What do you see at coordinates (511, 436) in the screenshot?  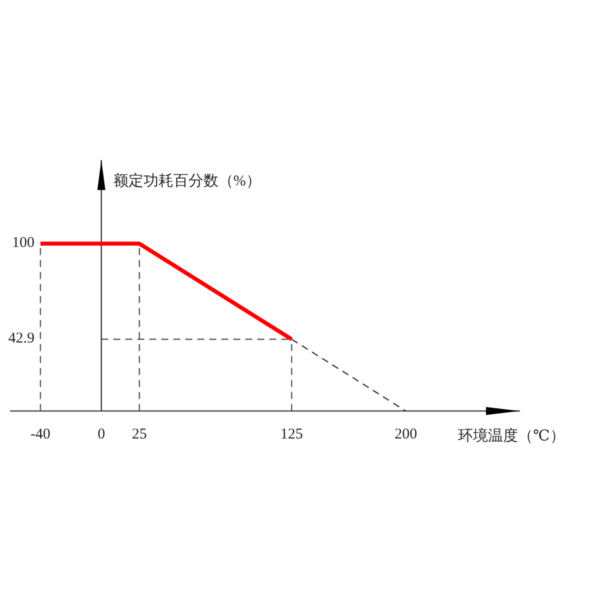 I see `xlabel: 环境温度（℃）` at bounding box center [511, 436].